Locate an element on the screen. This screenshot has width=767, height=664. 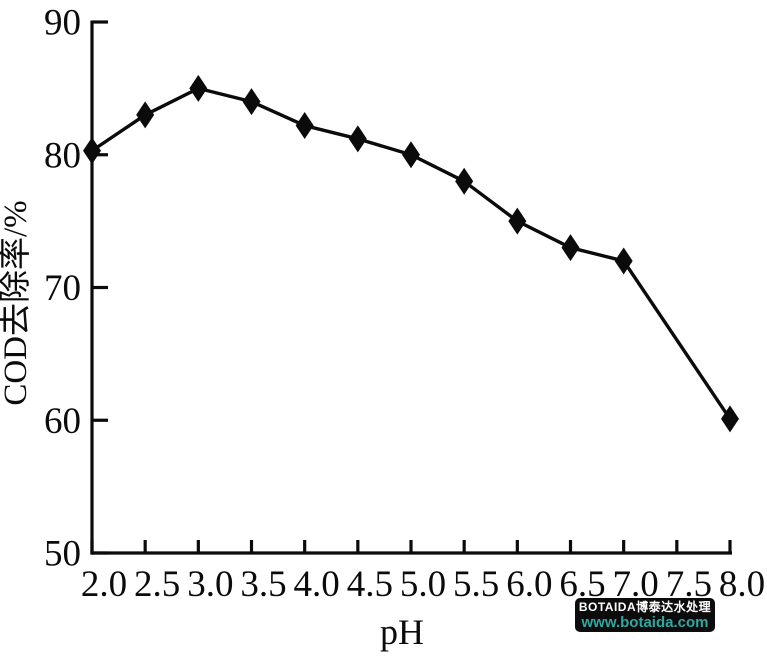
watermark-badge: BOTAIDA博泰达水处理 www.botaida.com is located at coordinates (645, 615).